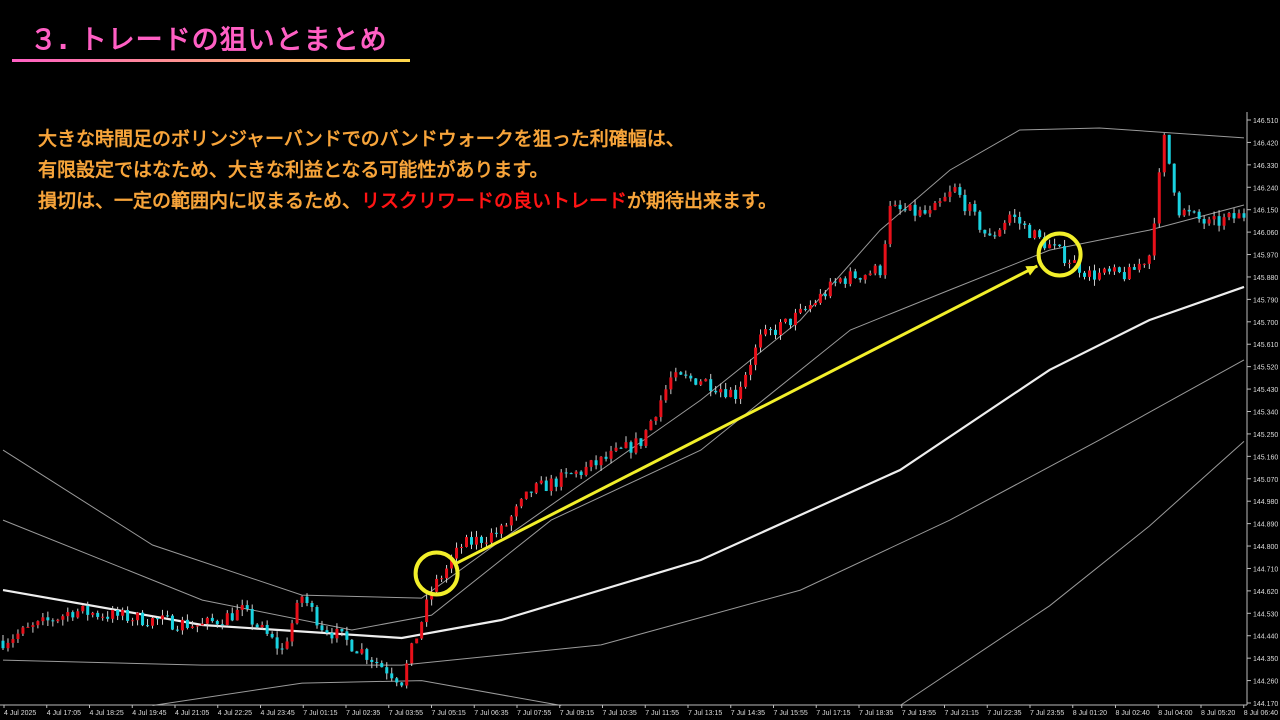 The height and width of the screenshot is (720, 1280). Describe the element at coordinates (1265, 592) in the screenshot. I see `y-tick-label: 144.620` at that location.